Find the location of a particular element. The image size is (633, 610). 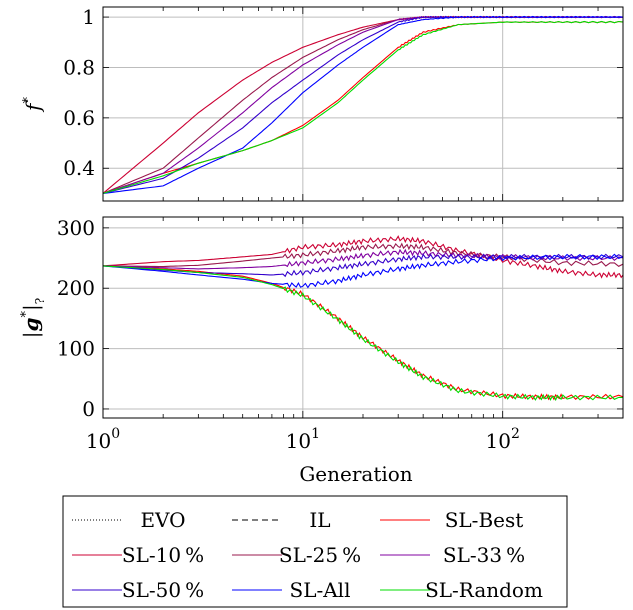

y-tick-label: 0.4 is located at coordinates (79, 168).